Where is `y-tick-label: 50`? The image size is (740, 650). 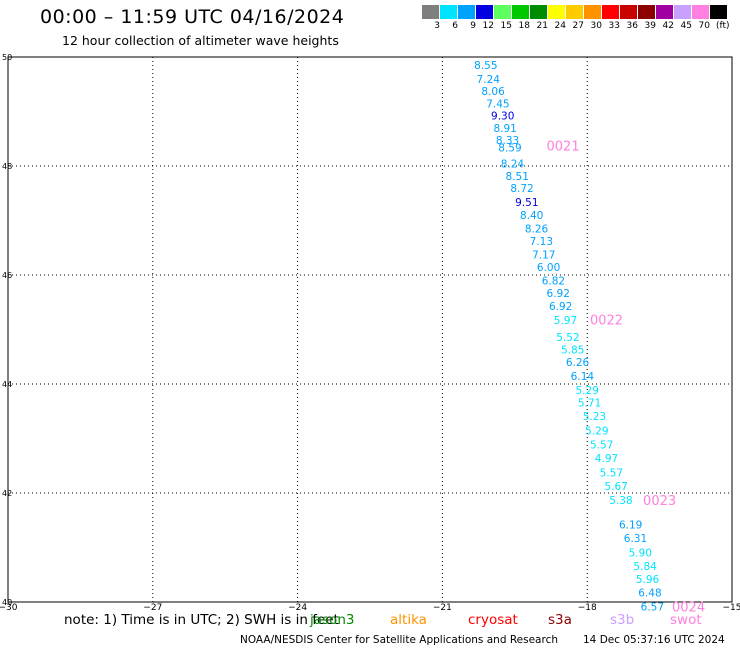
y-tick-label: 50 is located at coordinates (7, 57).